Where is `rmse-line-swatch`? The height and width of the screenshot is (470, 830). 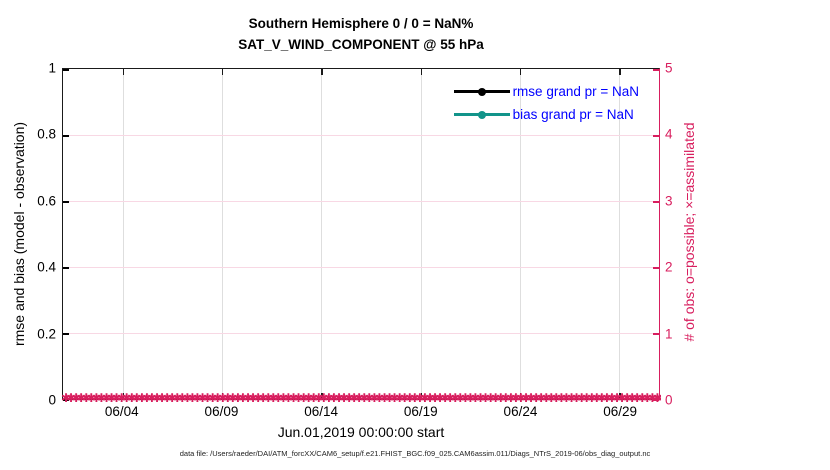
rmse-line-swatch is located at coordinates (481, 91).